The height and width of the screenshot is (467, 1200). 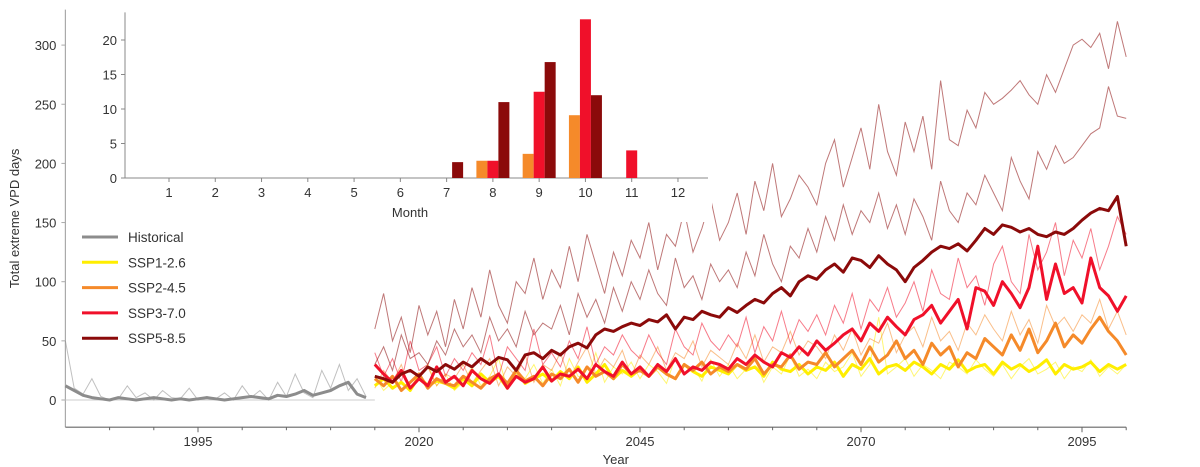 I want to click on inset-x-tick-label: 1, so click(x=168, y=192).